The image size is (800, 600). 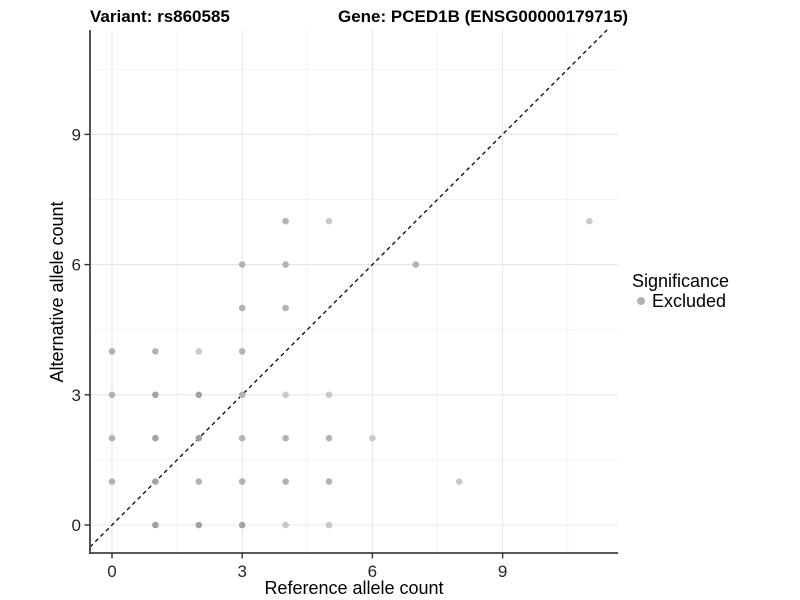 I want to click on legend: Significance Excluded, so click(x=680, y=291).